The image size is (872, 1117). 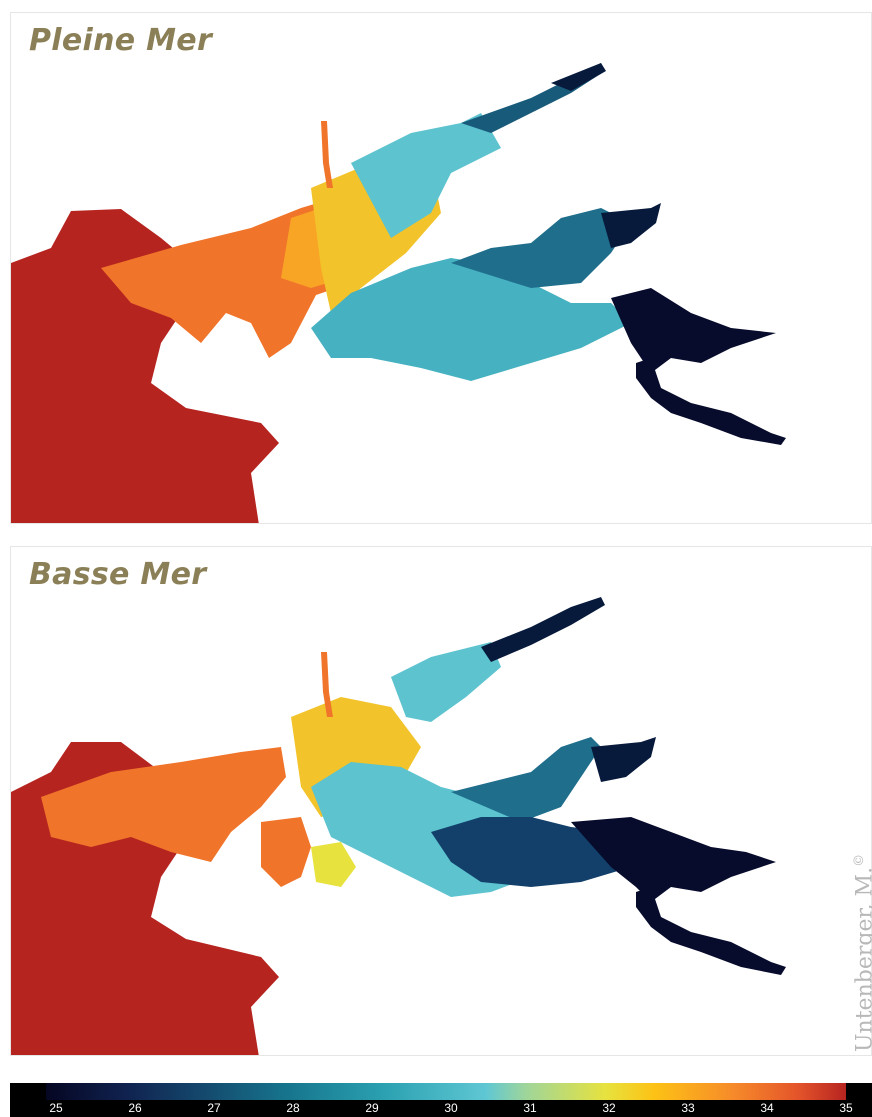 What do you see at coordinates (688, 1108) in the screenshot?
I see `colorbar-tick-label: 33` at bounding box center [688, 1108].